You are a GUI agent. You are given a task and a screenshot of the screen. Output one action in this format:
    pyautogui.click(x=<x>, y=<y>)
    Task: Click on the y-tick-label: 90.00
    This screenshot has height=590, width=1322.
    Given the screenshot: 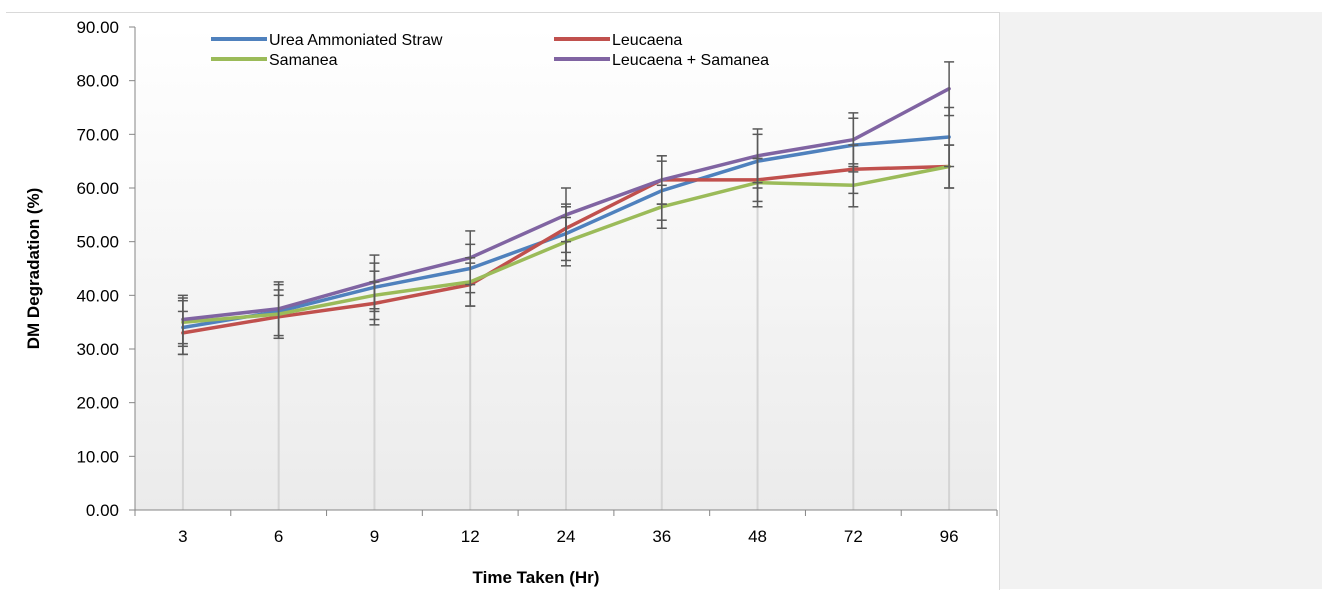 What is the action you would take?
    pyautogui.click(x=97, y=27)
    